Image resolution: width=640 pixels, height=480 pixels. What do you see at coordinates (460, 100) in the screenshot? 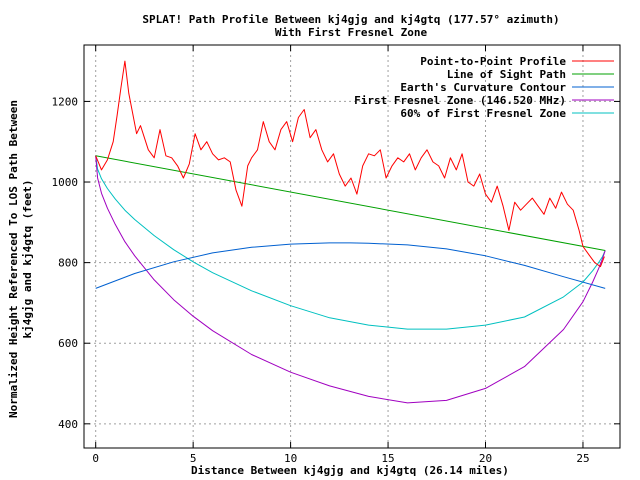
I see `legend-label: First Fresnel Zone (146.520 MHz)` at bounding box center [460, 100].